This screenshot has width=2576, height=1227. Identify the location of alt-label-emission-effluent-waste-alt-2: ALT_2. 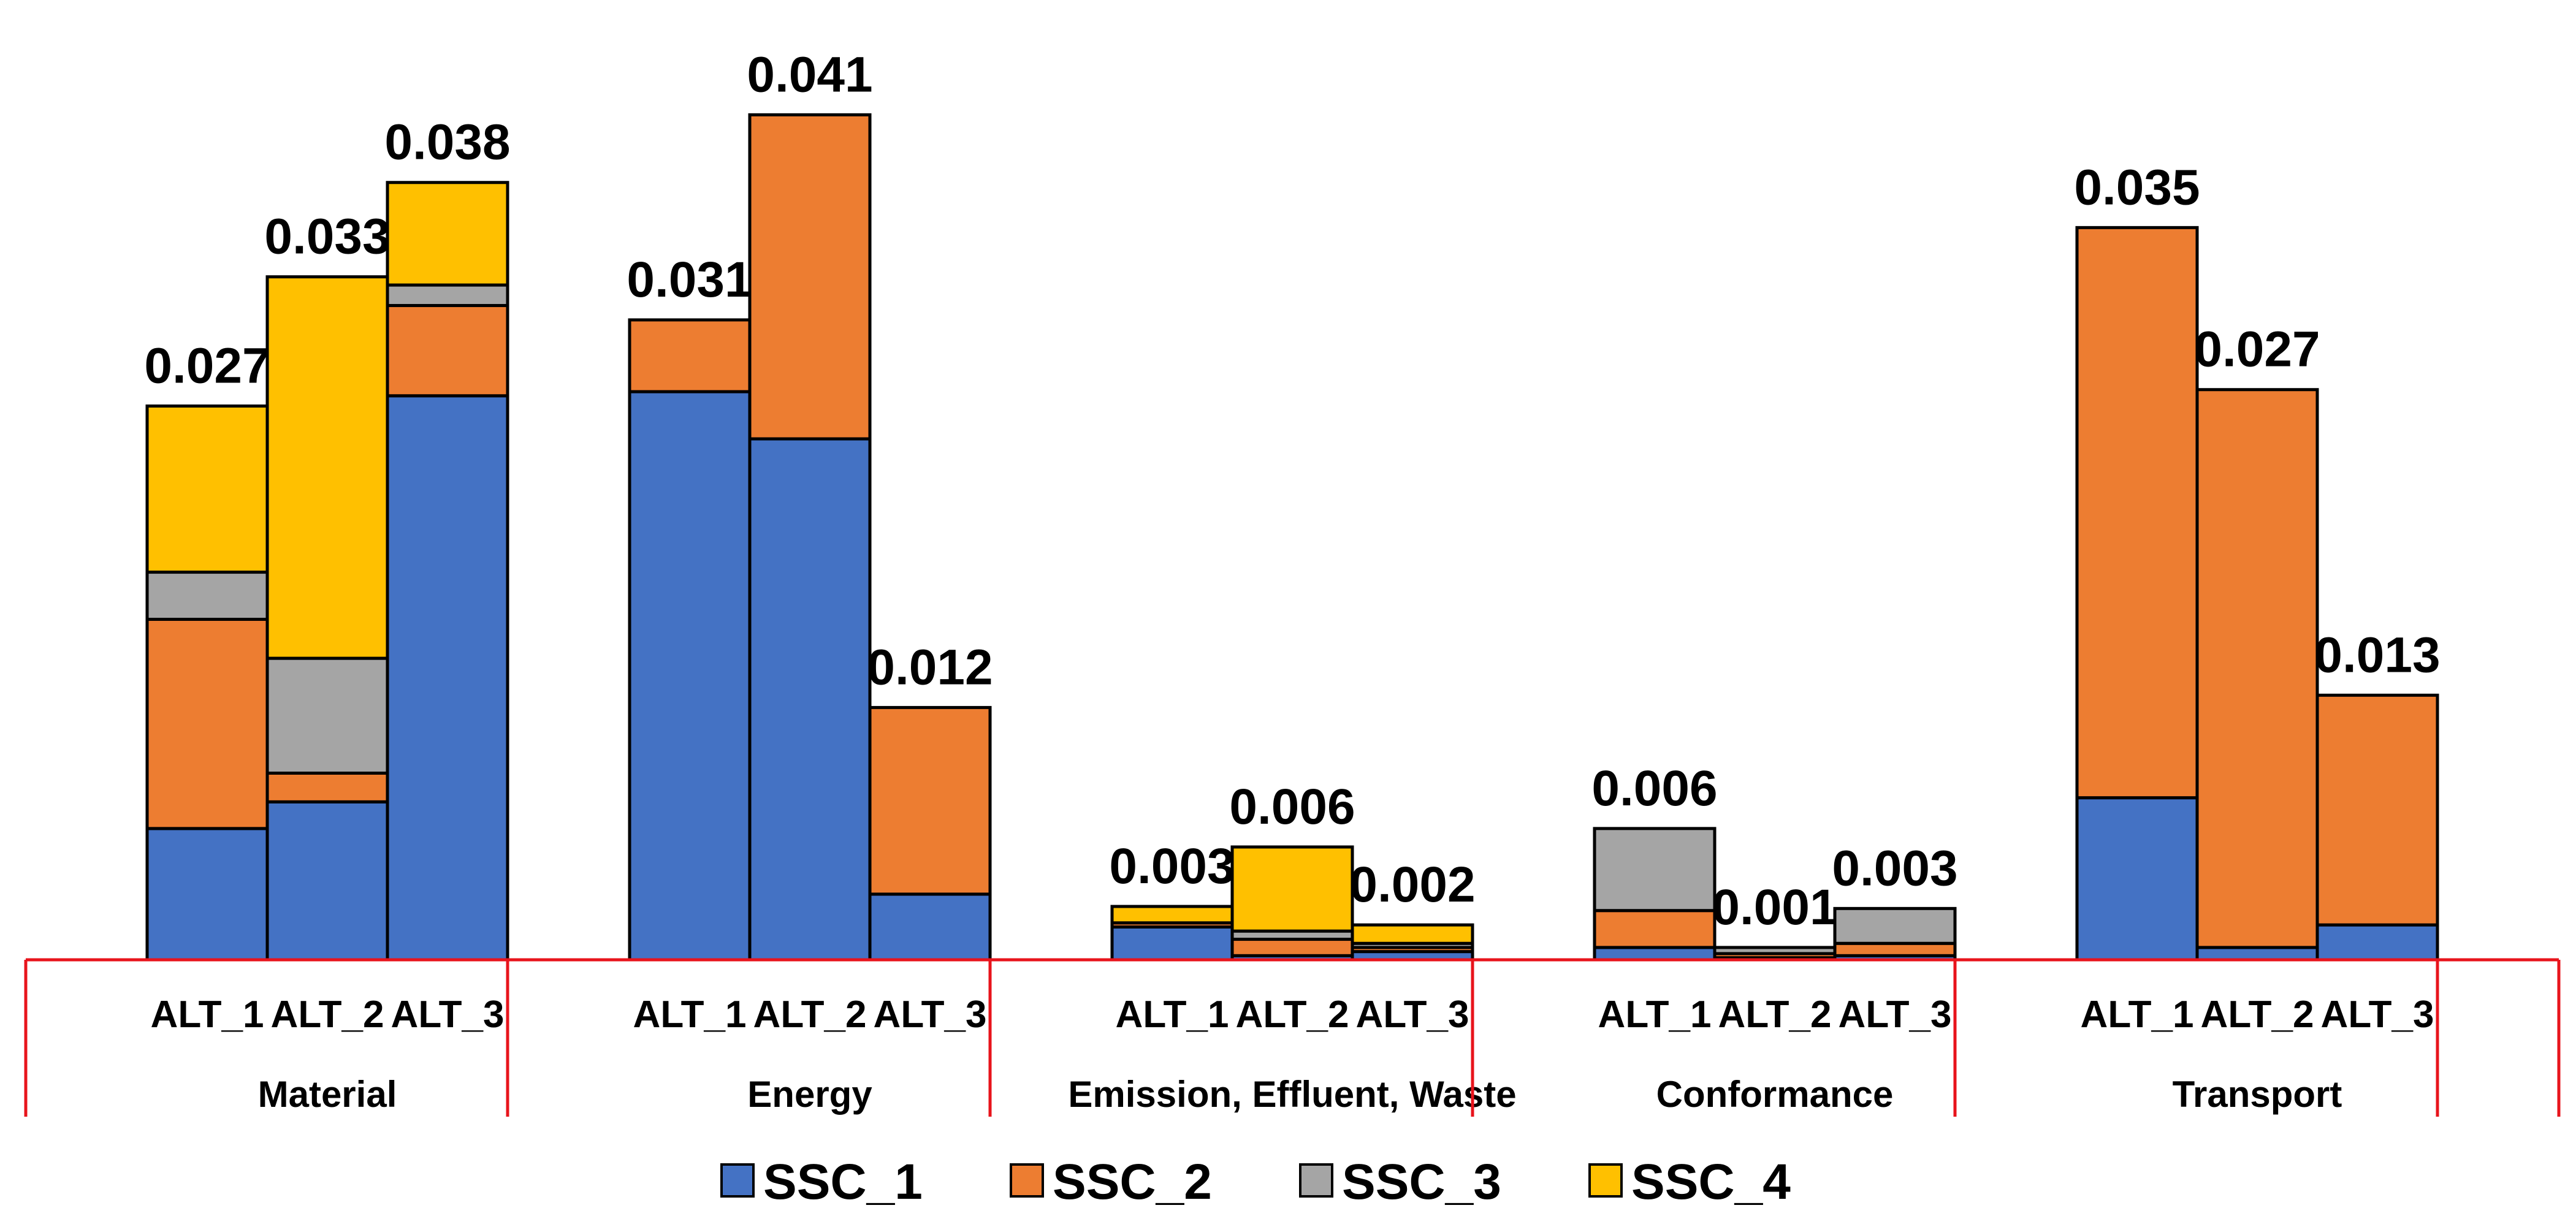
(1292, 1014).